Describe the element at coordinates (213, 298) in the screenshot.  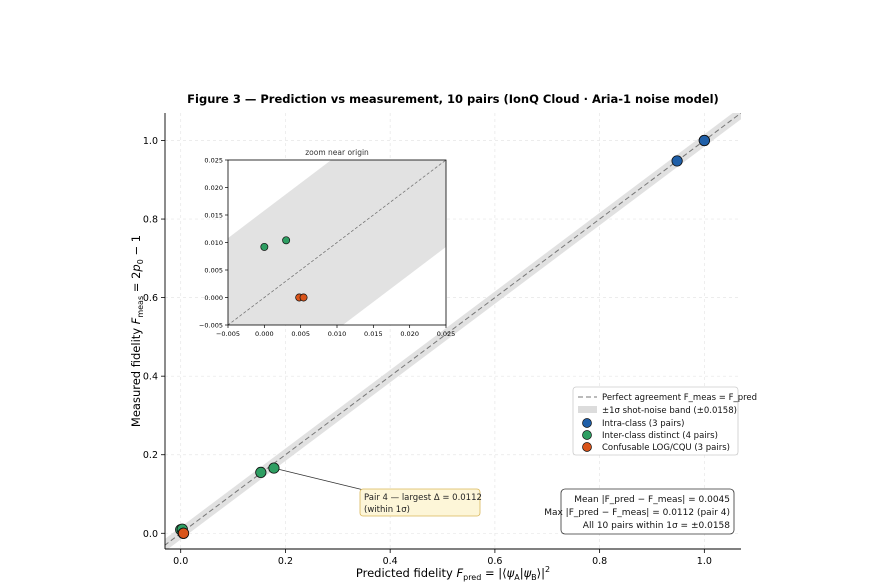
I see `inset-y-tick-label: 0.000` at that location.